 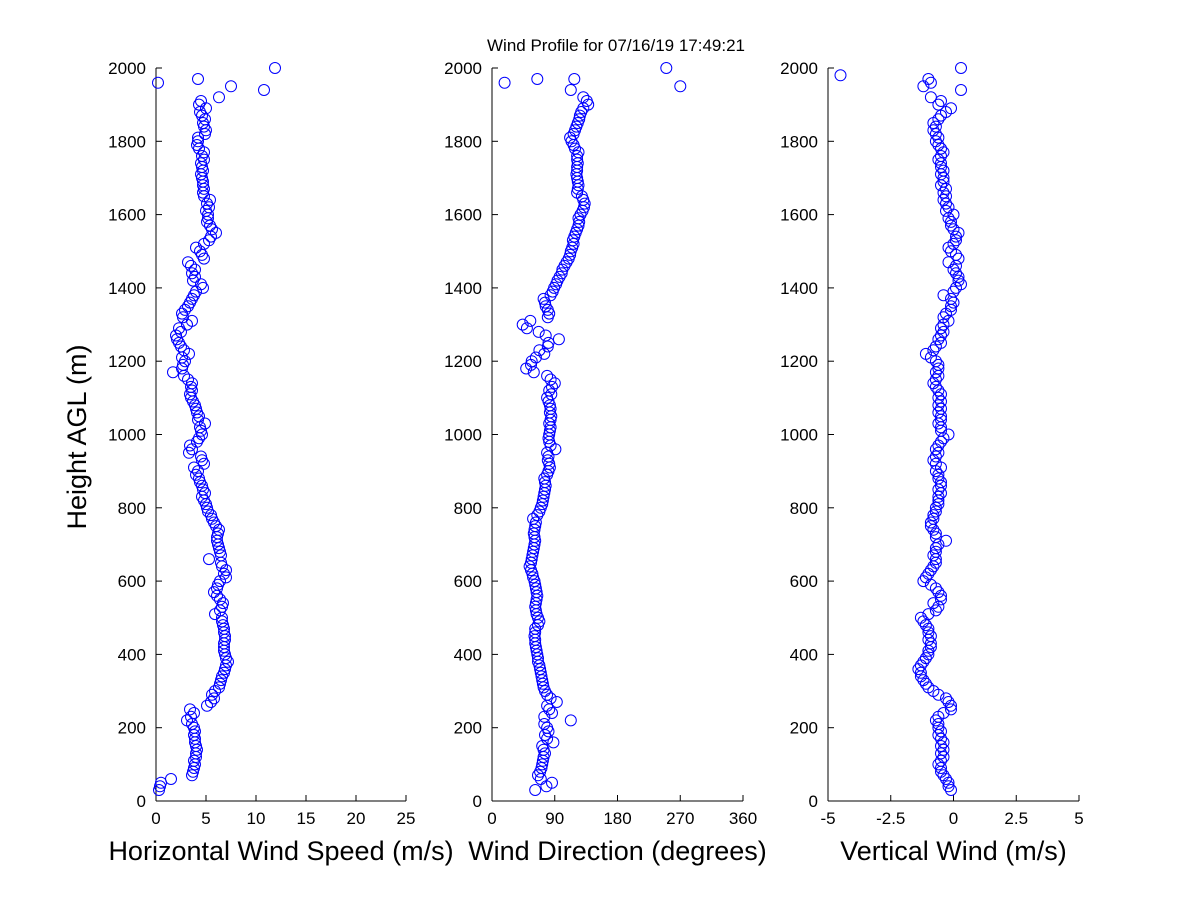 What do you see at coordinates (463, 435) in the screenshot?
I see `y-tick-label: 1000` at bounding box center [463, 435].